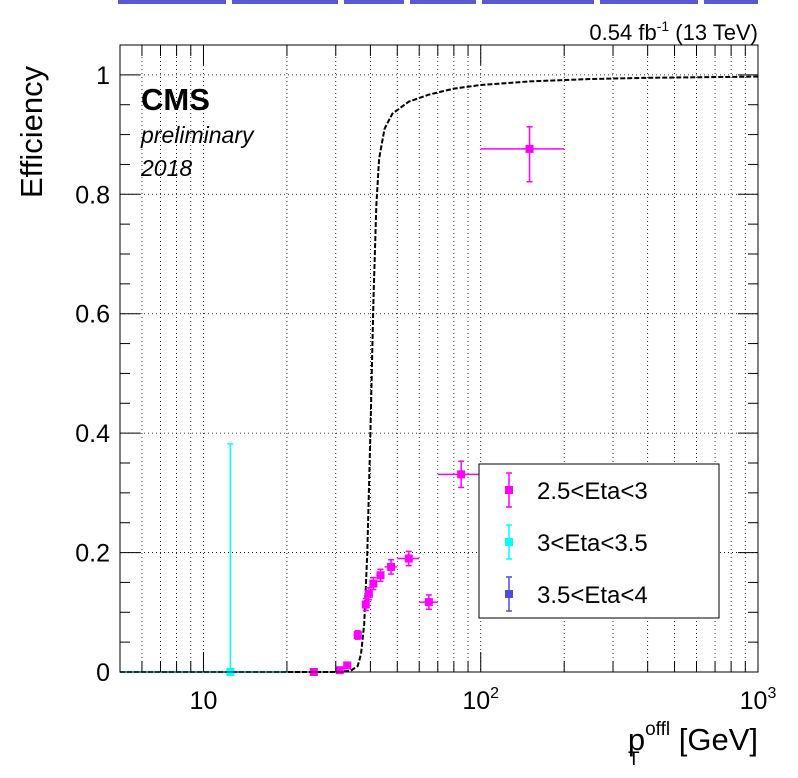 The height and width of the screenshot is (778, 798). What do you see at coordinates (92, 554) in the screenshot?
I see `y-tick-label: 0.2` at bounding box center [92, 554].